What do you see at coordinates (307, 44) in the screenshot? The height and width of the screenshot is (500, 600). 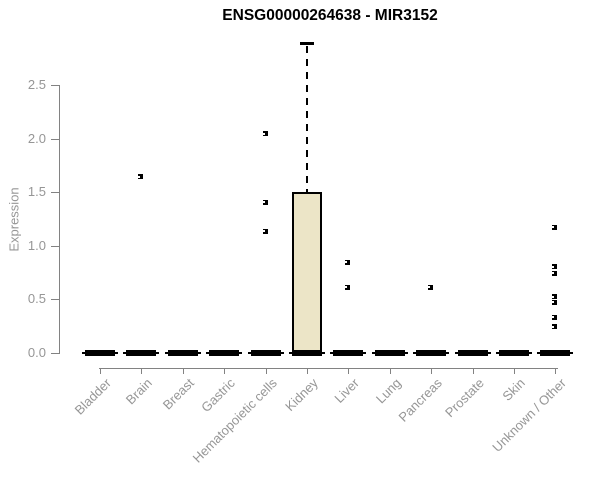 I see `whisker-cap` at bounding box center [307, 44].